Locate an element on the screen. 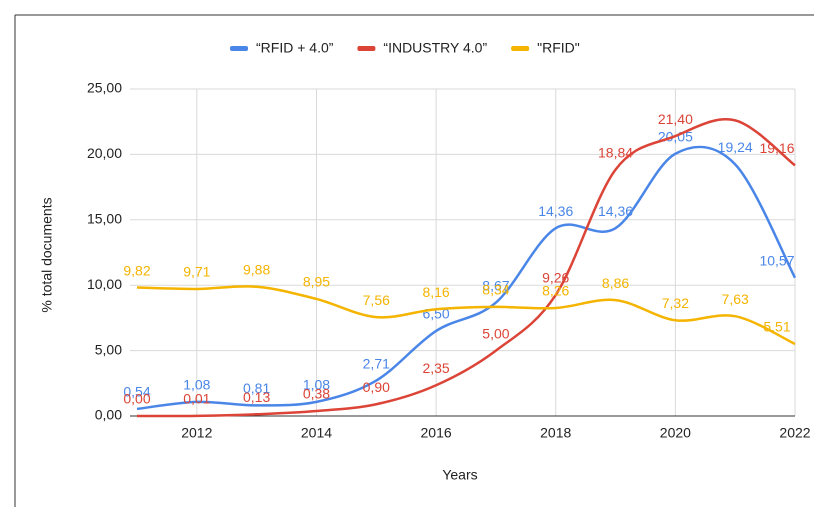  data-label: 9,26 is located at coordinates (555, 278).